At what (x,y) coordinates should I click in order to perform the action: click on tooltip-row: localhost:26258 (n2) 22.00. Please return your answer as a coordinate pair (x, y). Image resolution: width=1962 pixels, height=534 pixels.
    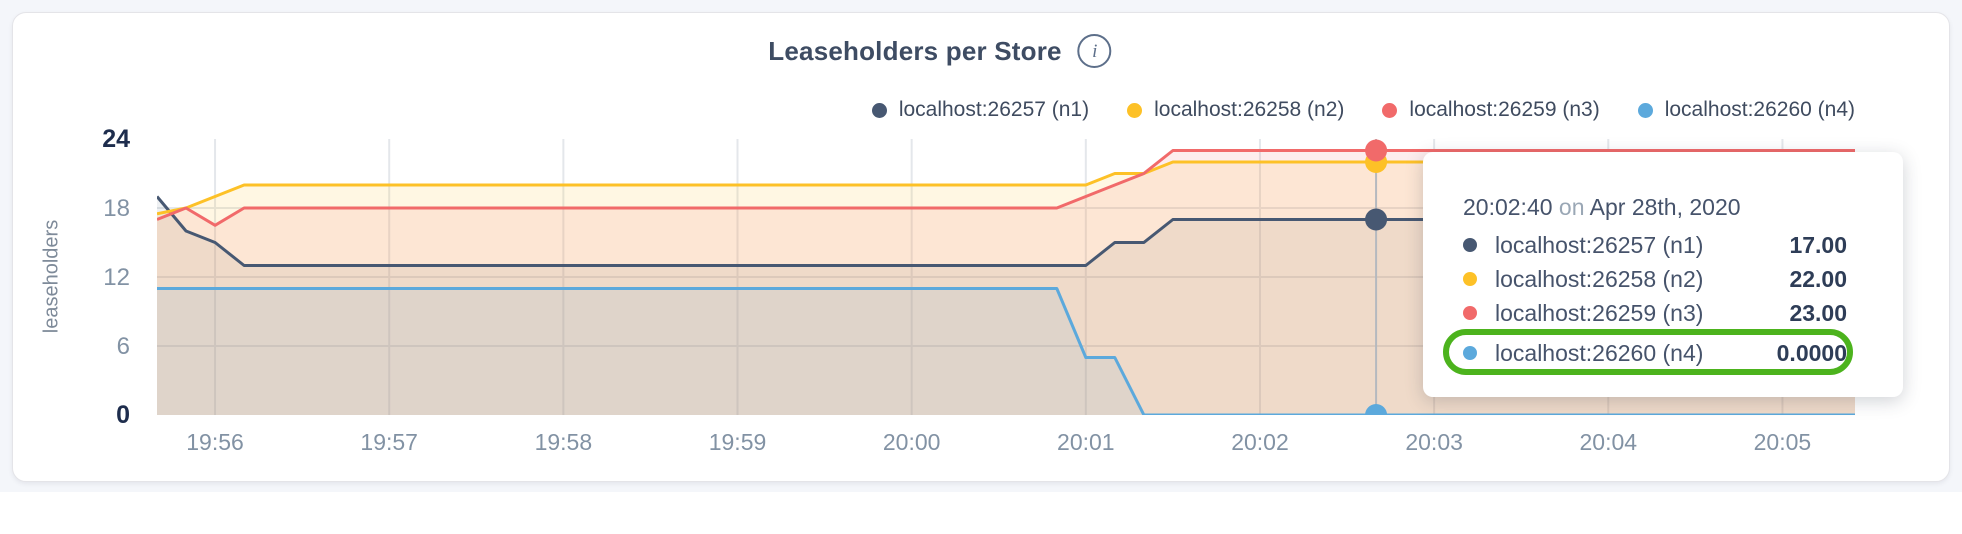
    Looking at the image, I should click on (1655, 279).